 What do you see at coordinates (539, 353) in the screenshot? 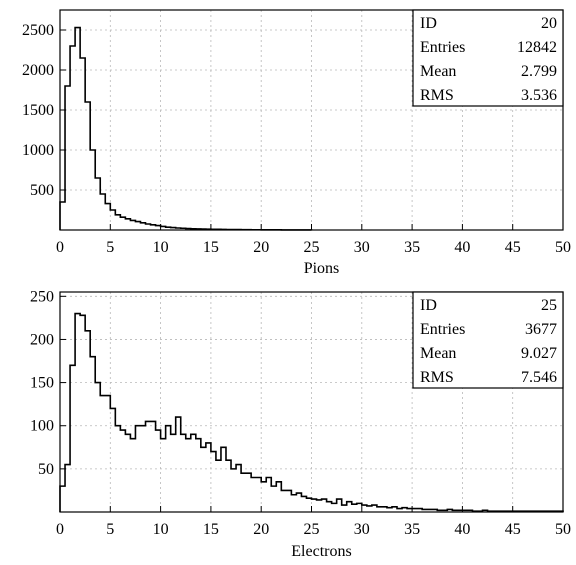
I see `stats-value: 9.027` at bounding box center [539, 353].